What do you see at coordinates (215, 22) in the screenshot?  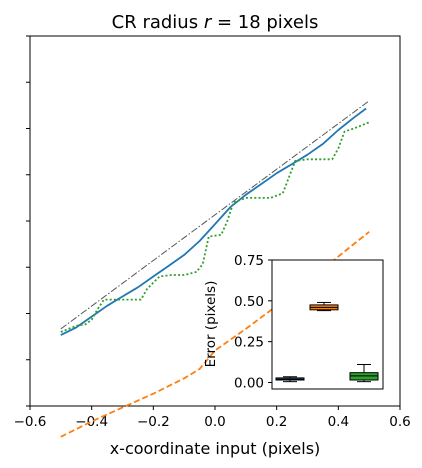 I see `chart-title: CR radius r = 18 pixels` at bounding box center [215, 22].